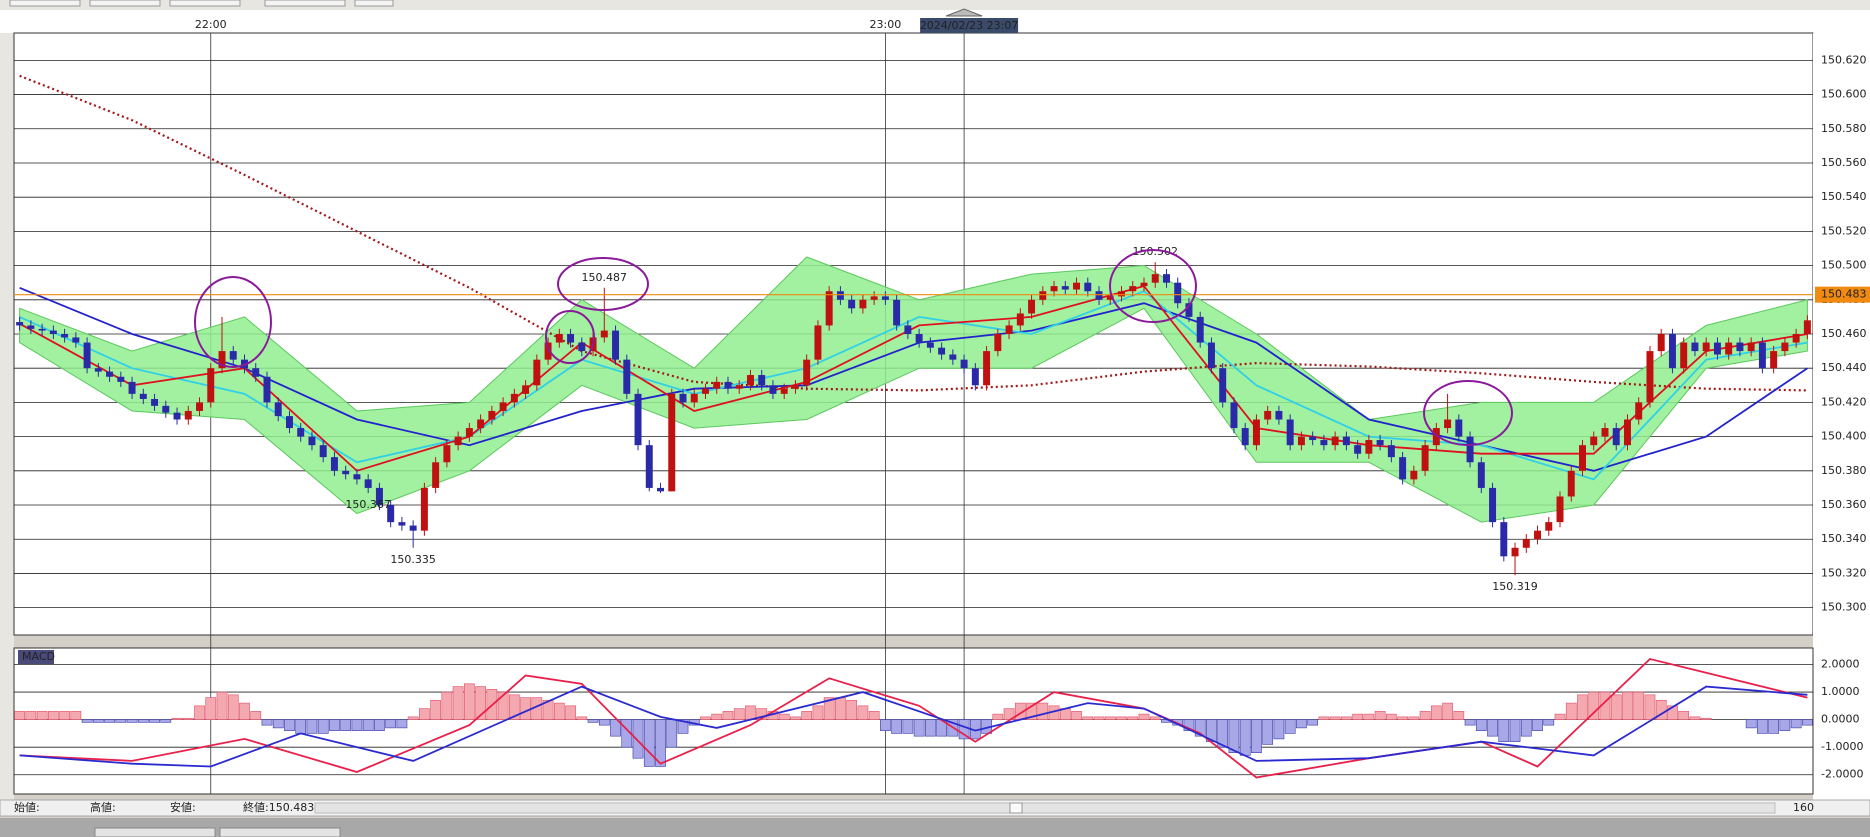 The image size is (1870, 837). I want to click on scrollbar, so click(1045, 808).